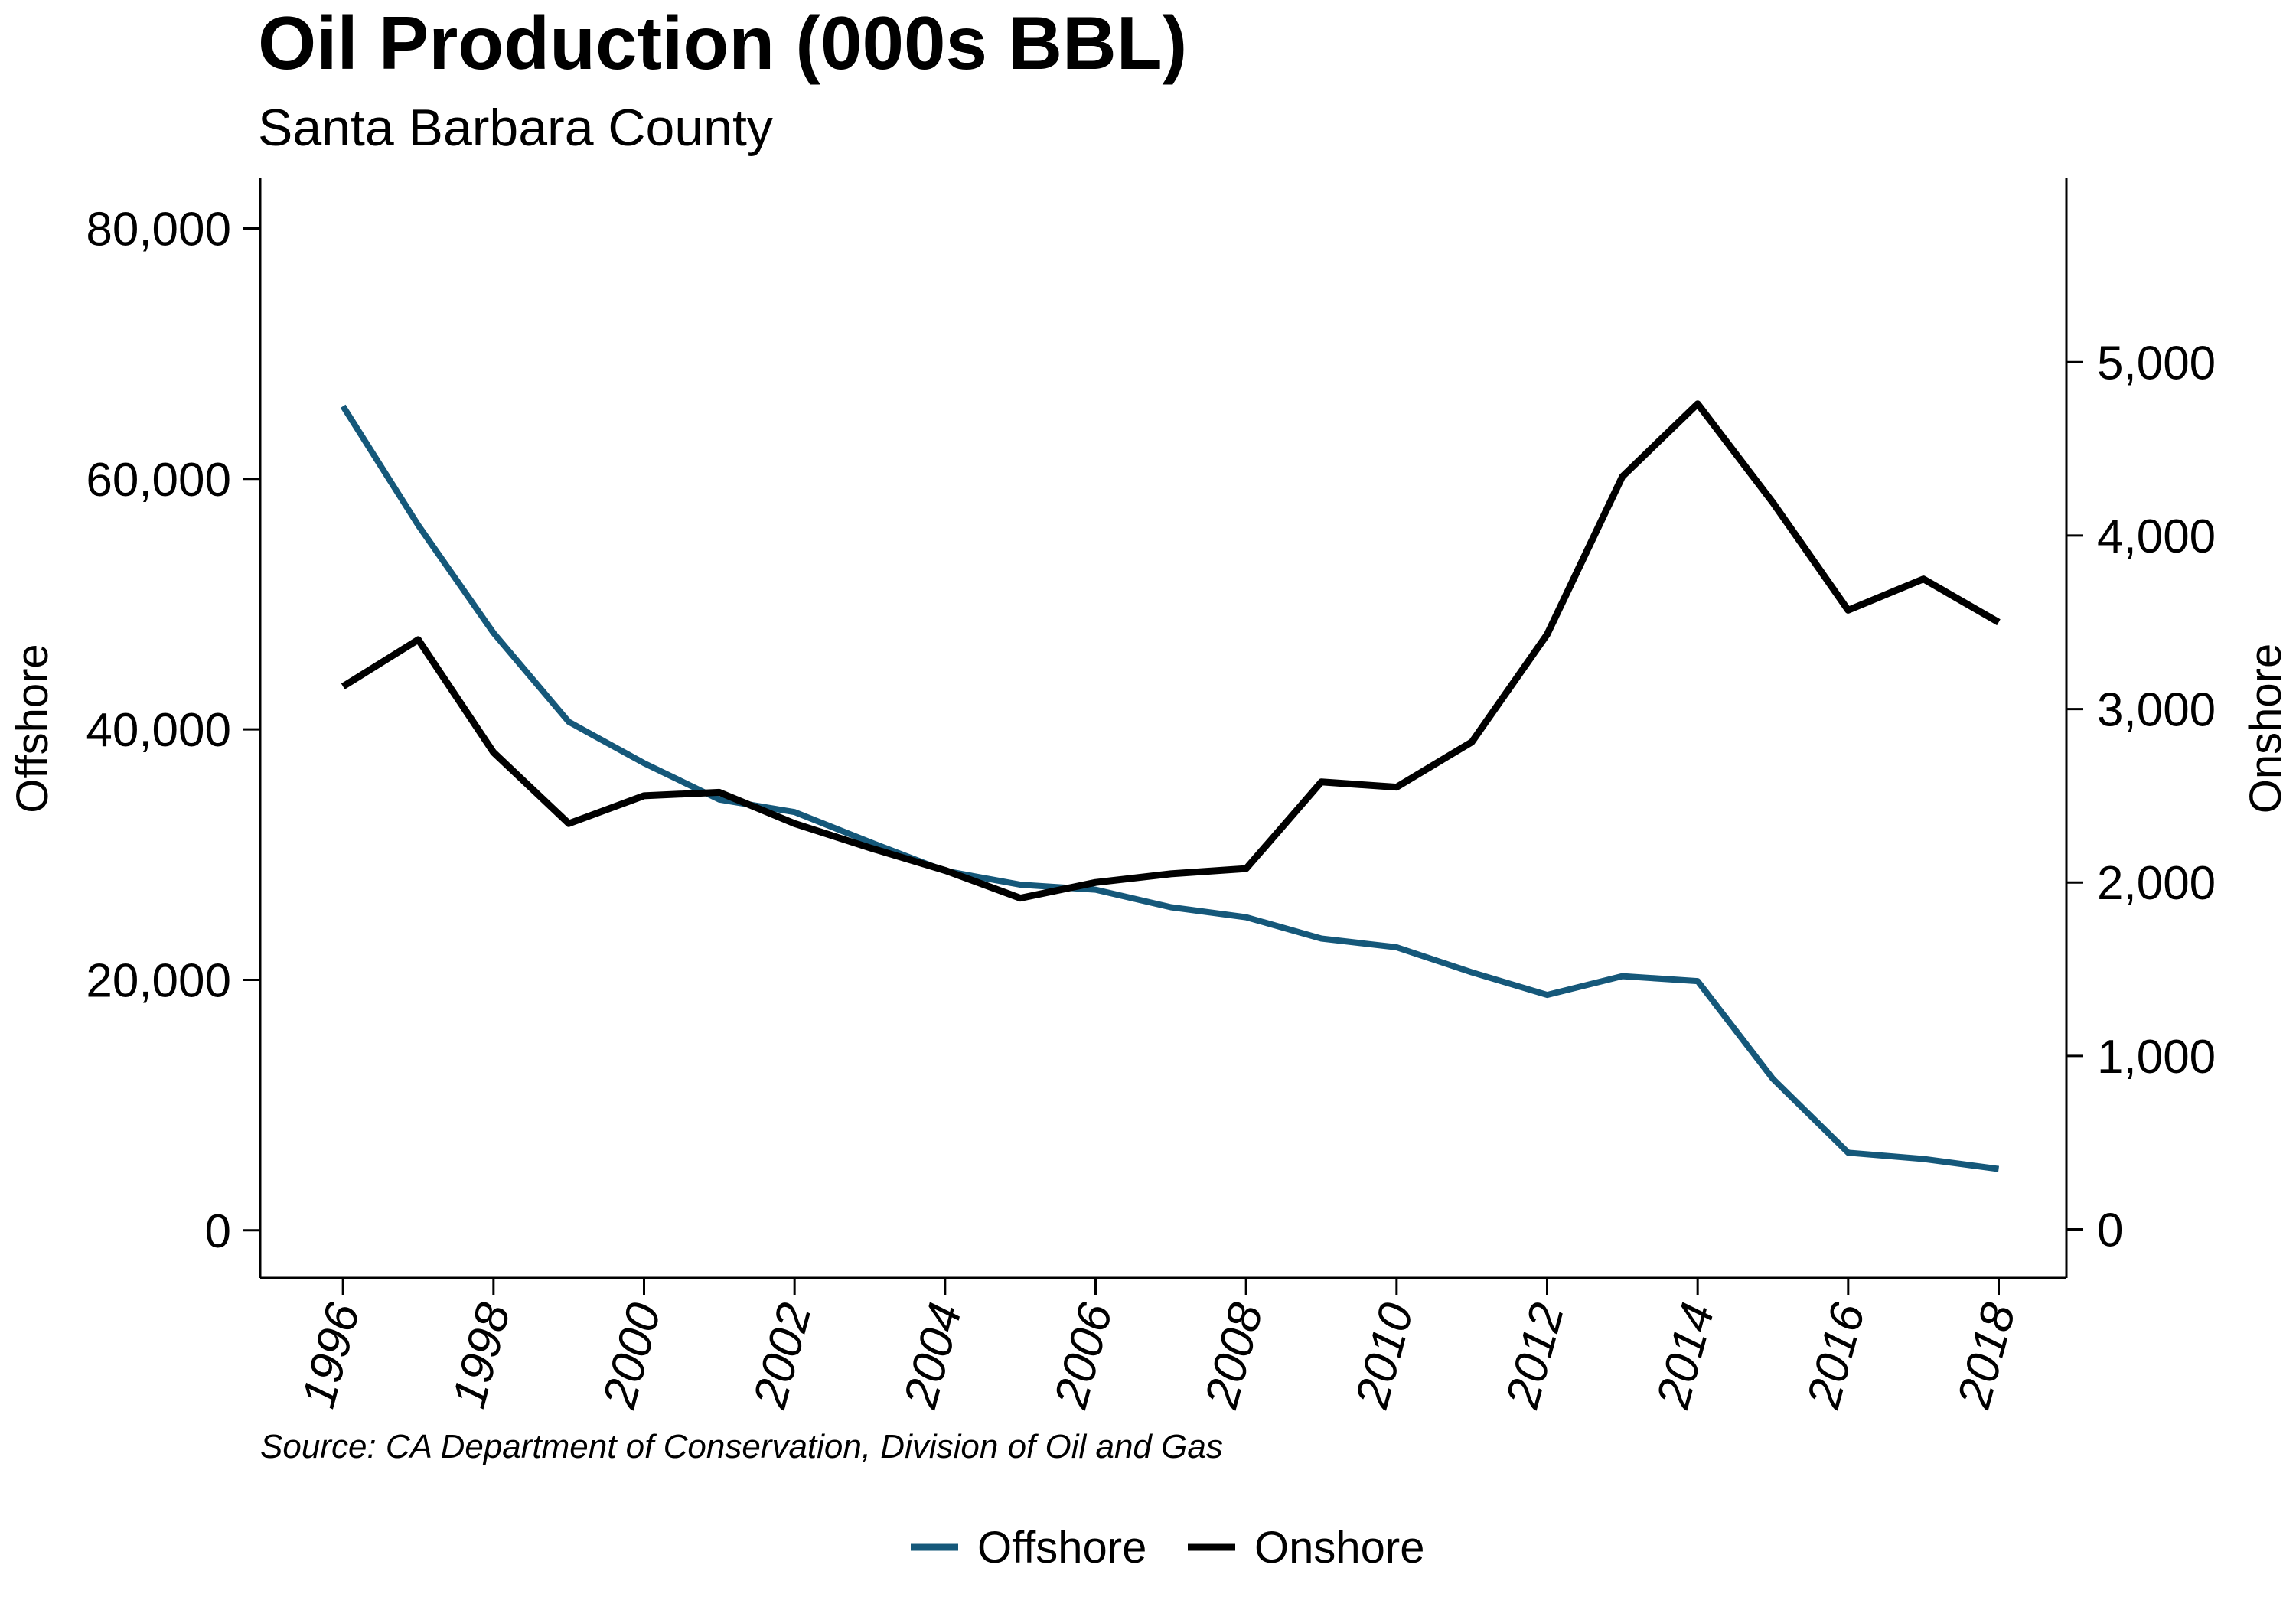  What do you see at coordinates (158, 229) in the screenshot?
I see `y-left-tick-label: 80,000` at bounding box center [158, 229].